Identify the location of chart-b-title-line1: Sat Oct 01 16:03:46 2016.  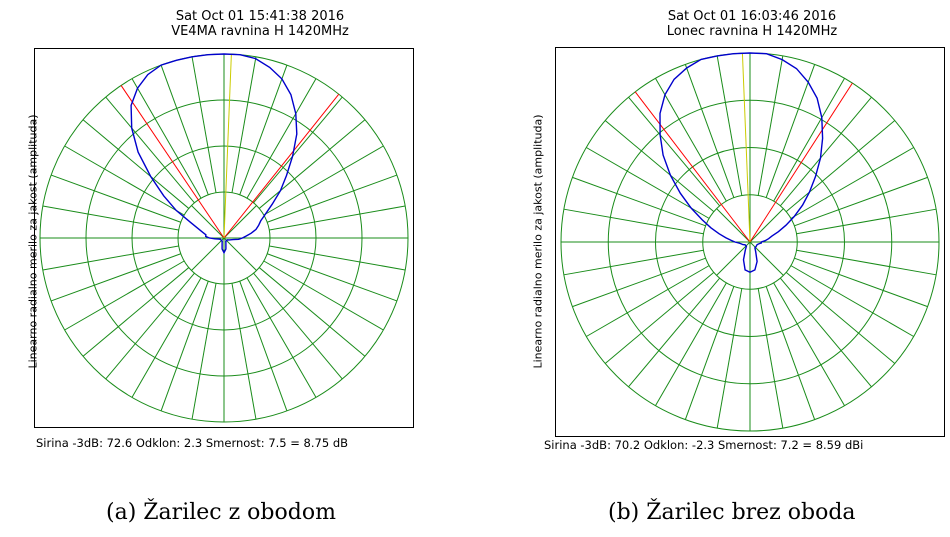
(752, 16).